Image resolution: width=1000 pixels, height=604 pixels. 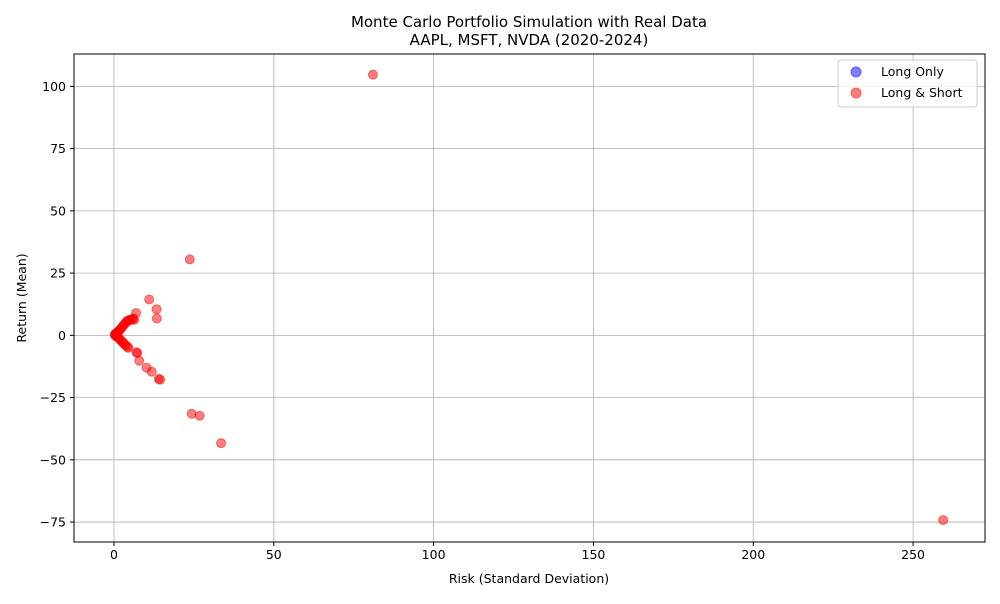 I want to click on legend-label-long-short: Long & Short, so click(x=922, y=92).